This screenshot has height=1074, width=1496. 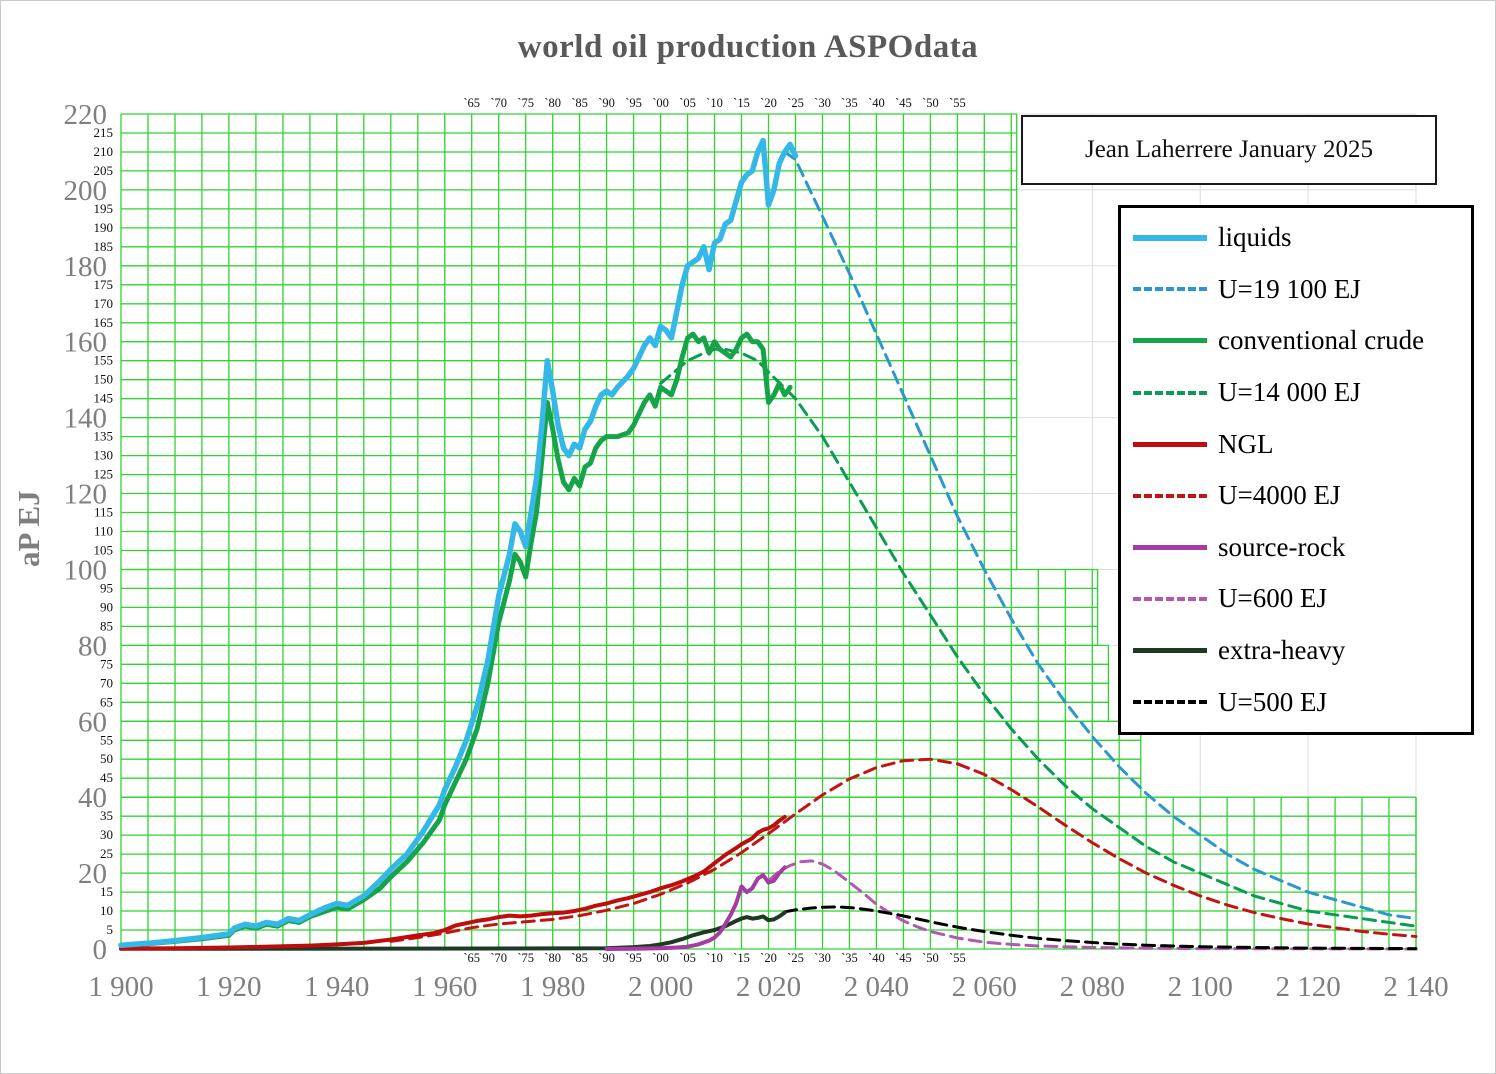 What do you see at coordinates (1296, 444) in the screenshot?
I see `legend-item-ngl: NGL` at bounding box center [1296, 444].